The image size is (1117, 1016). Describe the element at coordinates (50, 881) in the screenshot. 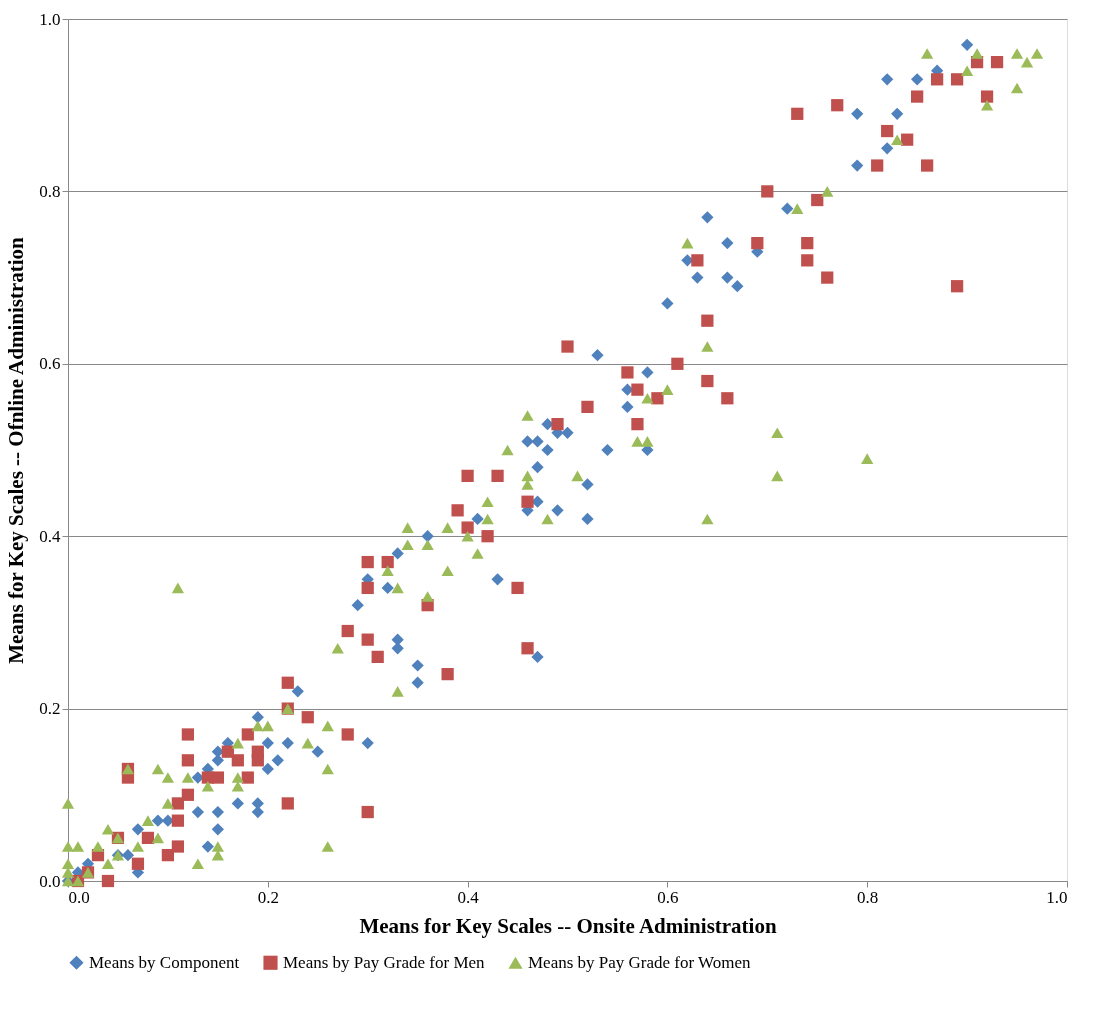

I see `y-tick-label: 0.0` at that location.